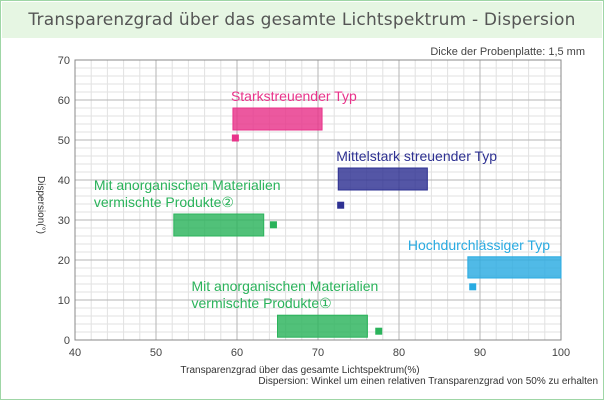  Describe the element at coordinates (64, 101) in the screenshot. I see `y-tick-label: 60` at that location.